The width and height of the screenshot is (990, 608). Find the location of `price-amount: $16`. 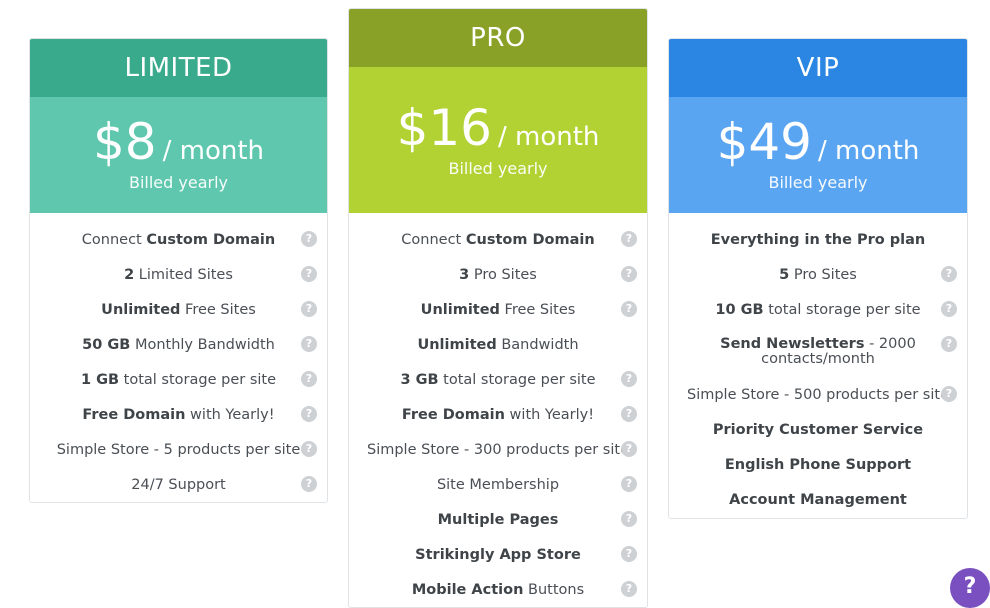

price-amount: $16 is located at coordinates (444, 128).